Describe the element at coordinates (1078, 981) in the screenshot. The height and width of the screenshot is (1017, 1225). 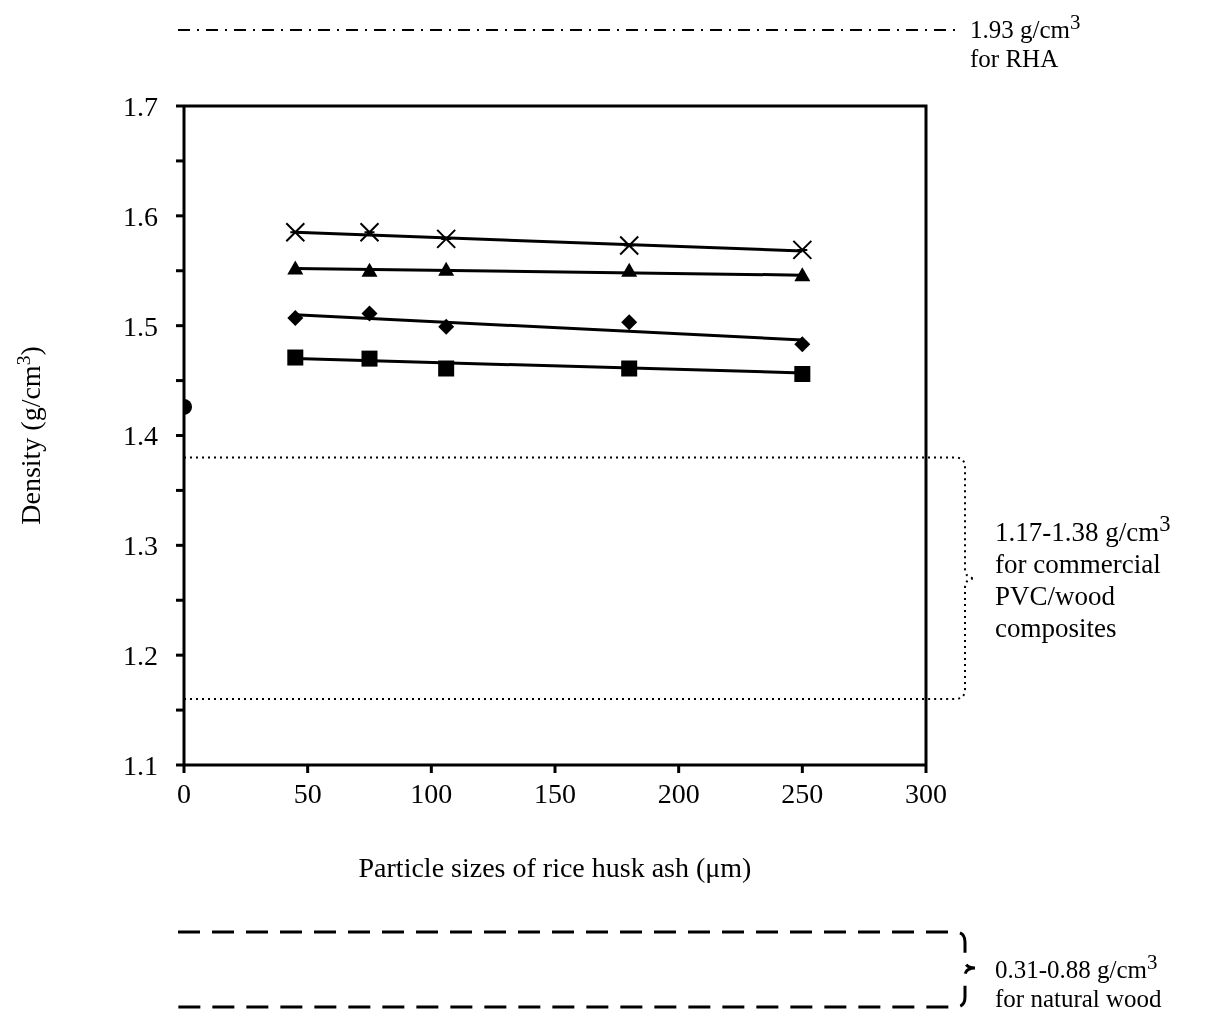
I see `text: 0.31-0.88 g/cm$^{3}$ for natural wood` at that location.